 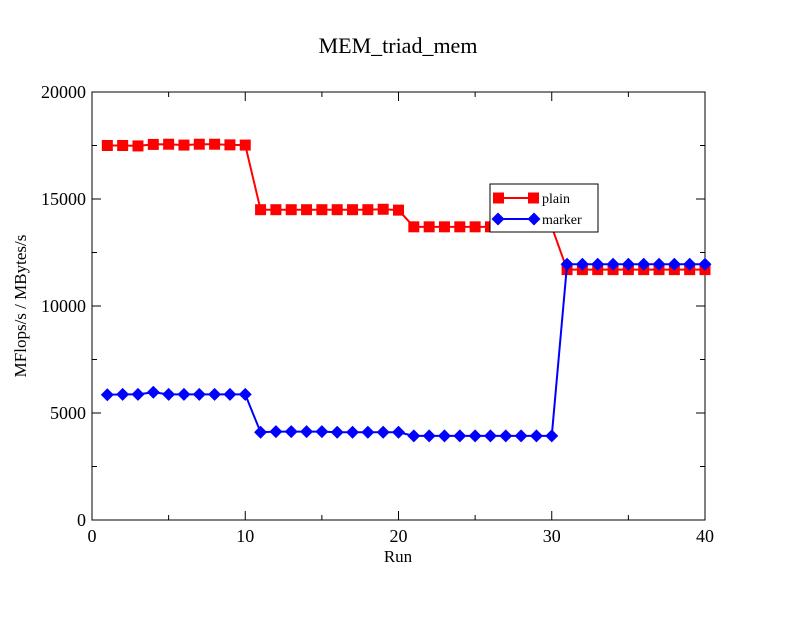 What do you see at coordinates (20, 306) in the screenshot?
I see `y-axis-label: MFlops/s / MBytes/s` at bounding box center [20, 306].